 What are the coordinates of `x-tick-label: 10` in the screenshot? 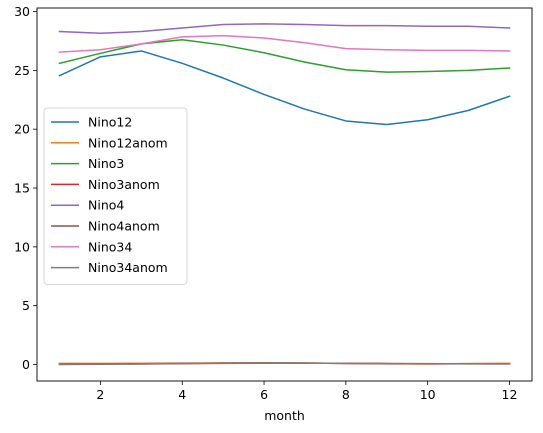 It's located at (428, 394).